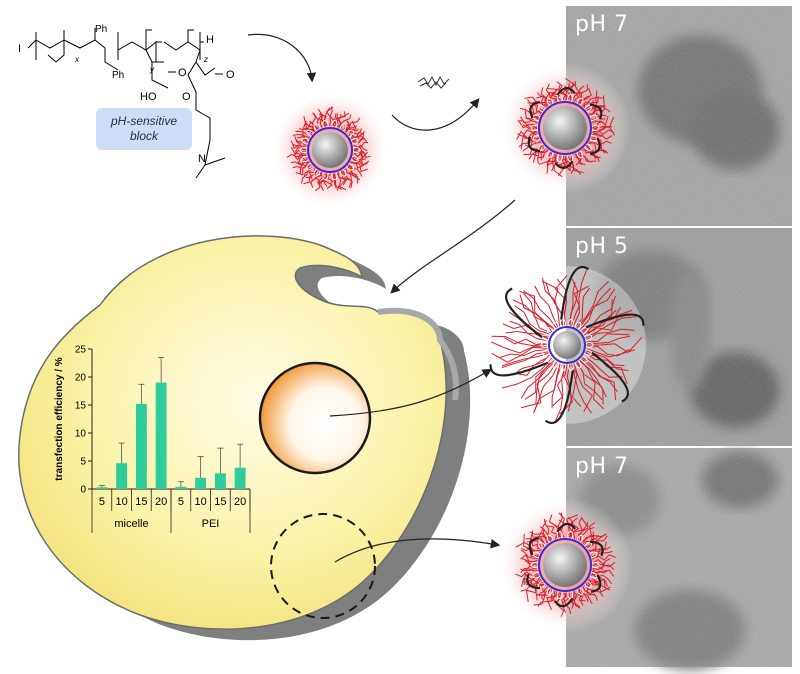  What do you see at coordinates (602, 24) in the screenshot?
I see `panel-label-1: pH 7` at bounding box center [602, 24].